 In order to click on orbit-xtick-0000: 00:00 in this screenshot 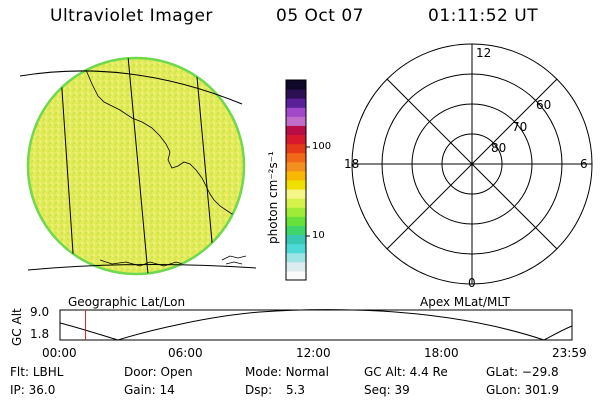, I will do `click(59, 353)`.